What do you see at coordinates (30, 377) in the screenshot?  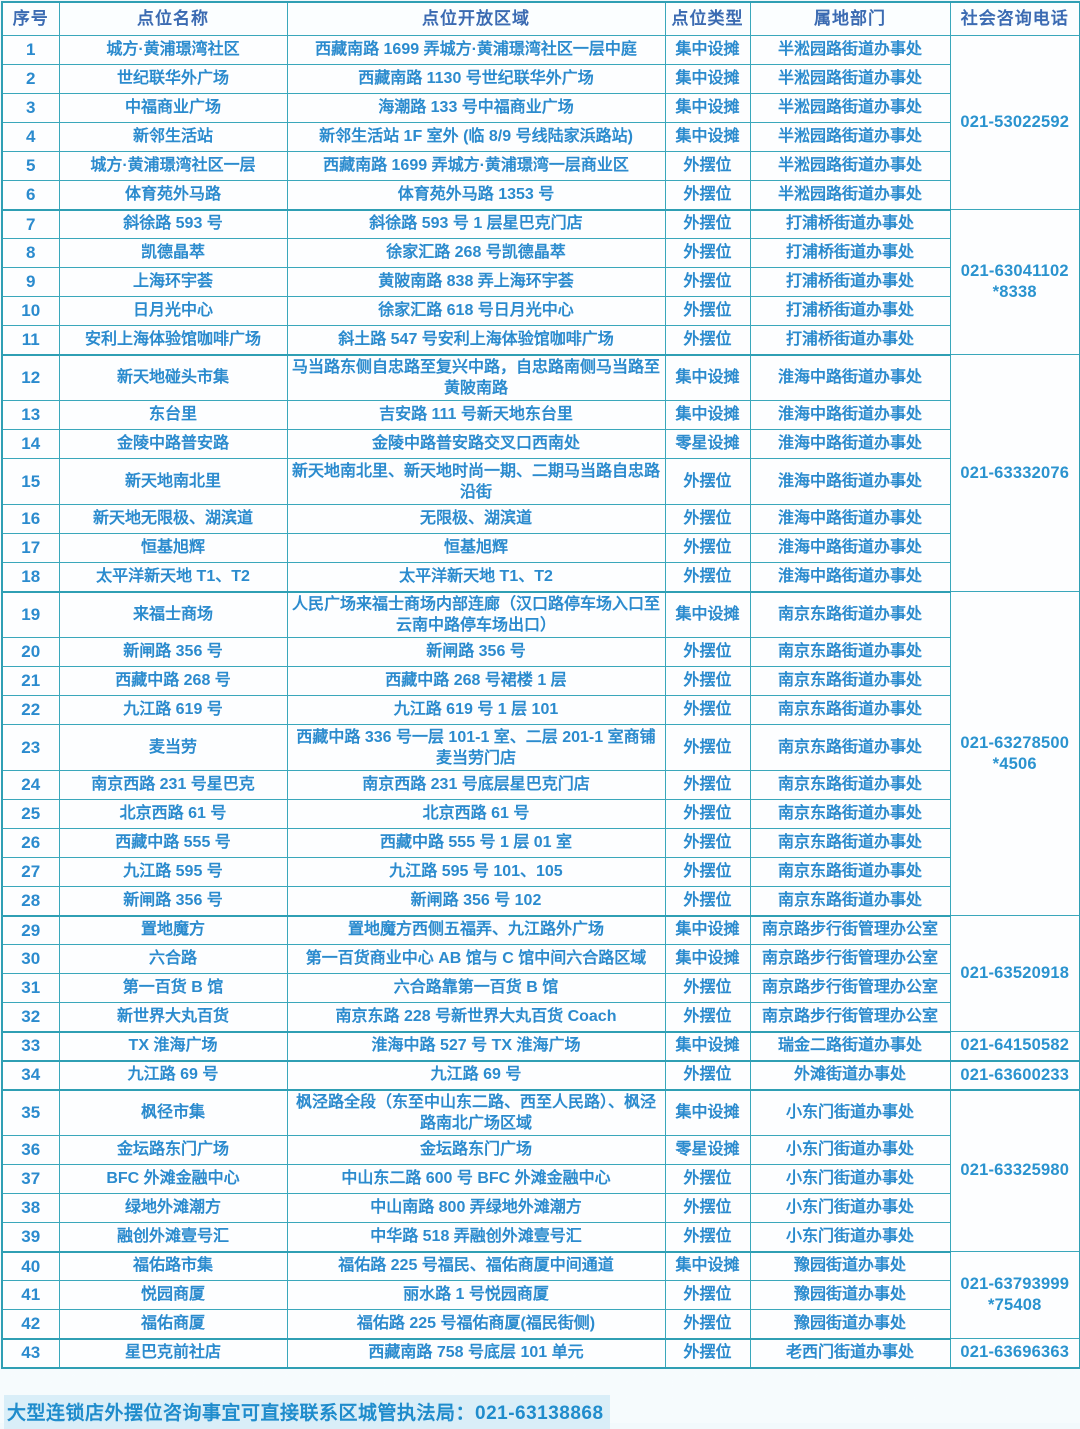 I see `cell-index: 12` at bounding box center [30, 377].